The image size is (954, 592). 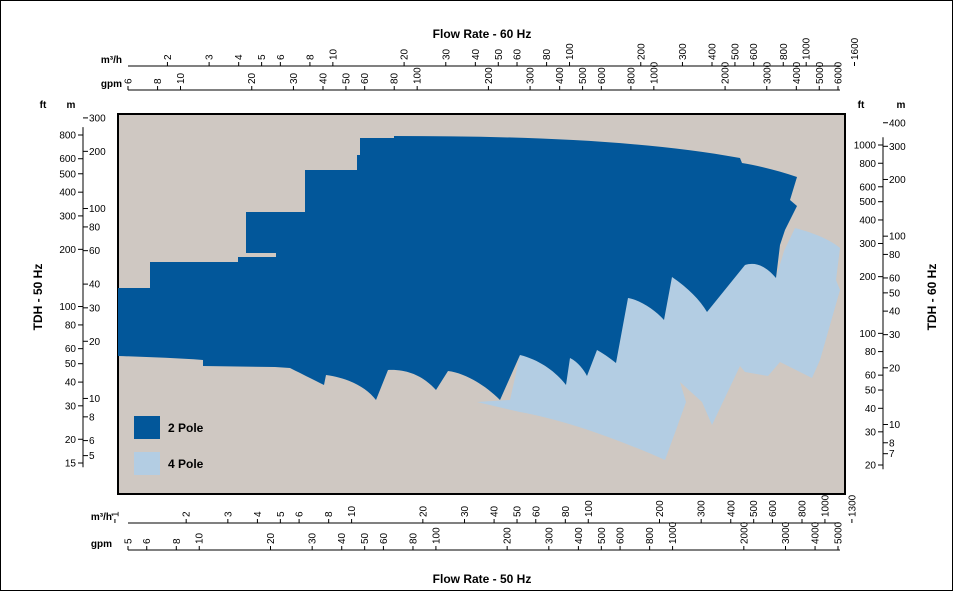 I want to click on tick-label: 15, so click(x=71, y=464).